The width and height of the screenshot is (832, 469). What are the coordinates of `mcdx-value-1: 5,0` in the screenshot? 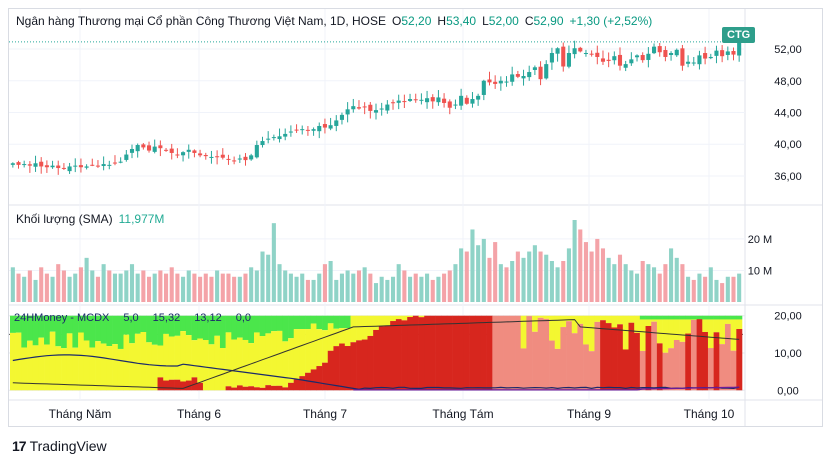 It's located at (130, 318).